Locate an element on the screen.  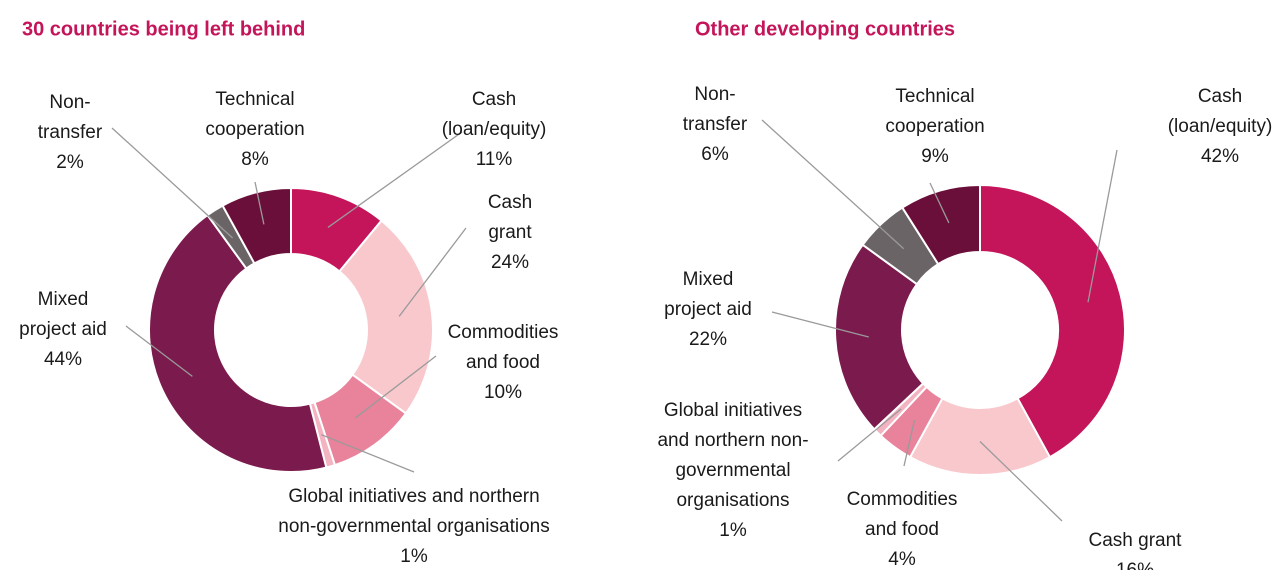
value-label: 6% is located at coordinates (715, 154).